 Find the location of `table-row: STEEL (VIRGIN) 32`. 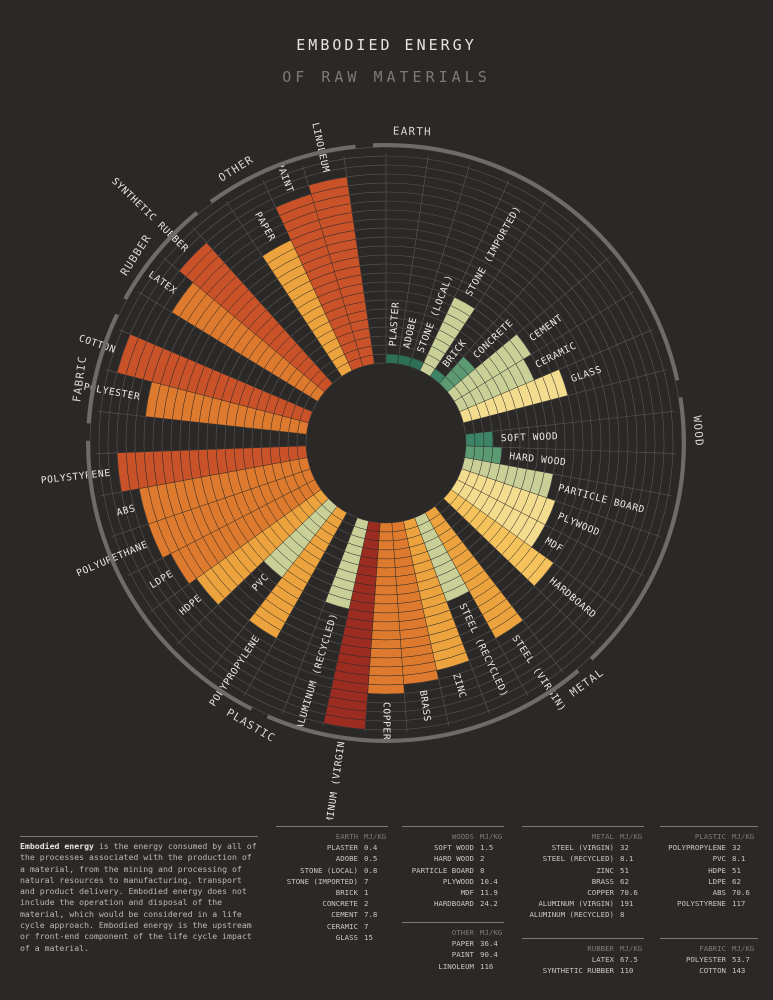

table-row: STEEL (VIRGIN) 32 is located at coordinates (586, 847).